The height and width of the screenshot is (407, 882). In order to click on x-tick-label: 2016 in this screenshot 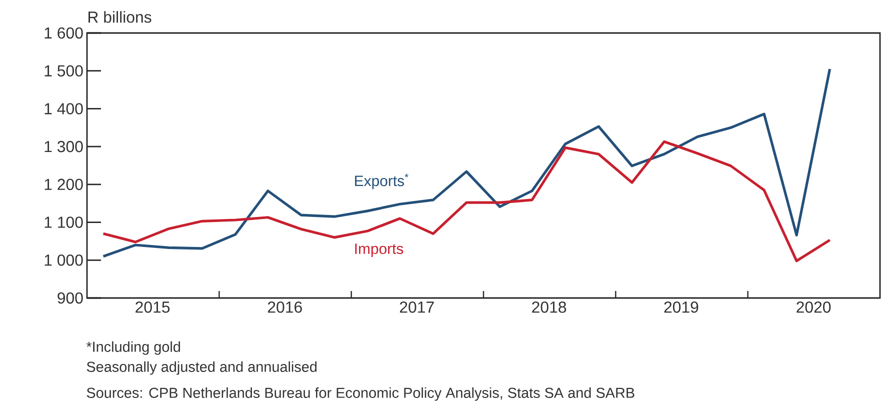, I will do `click(285, 307)`.